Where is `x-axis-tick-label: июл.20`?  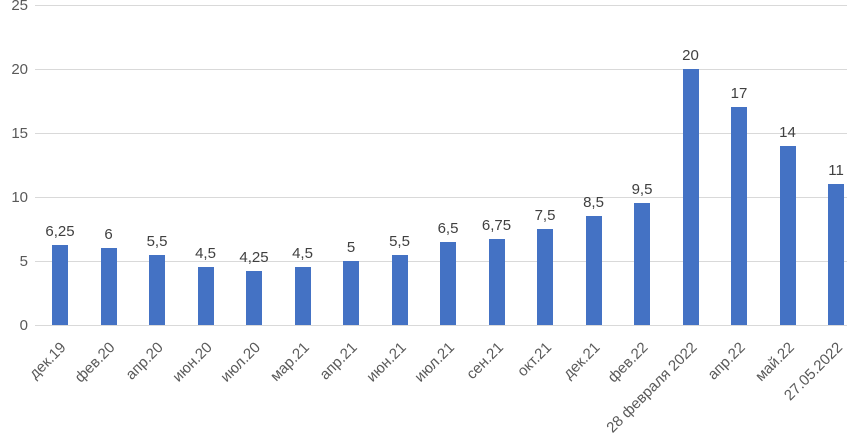
x-axis-tick-label: июл.20 is located at coordinates (241, 362).